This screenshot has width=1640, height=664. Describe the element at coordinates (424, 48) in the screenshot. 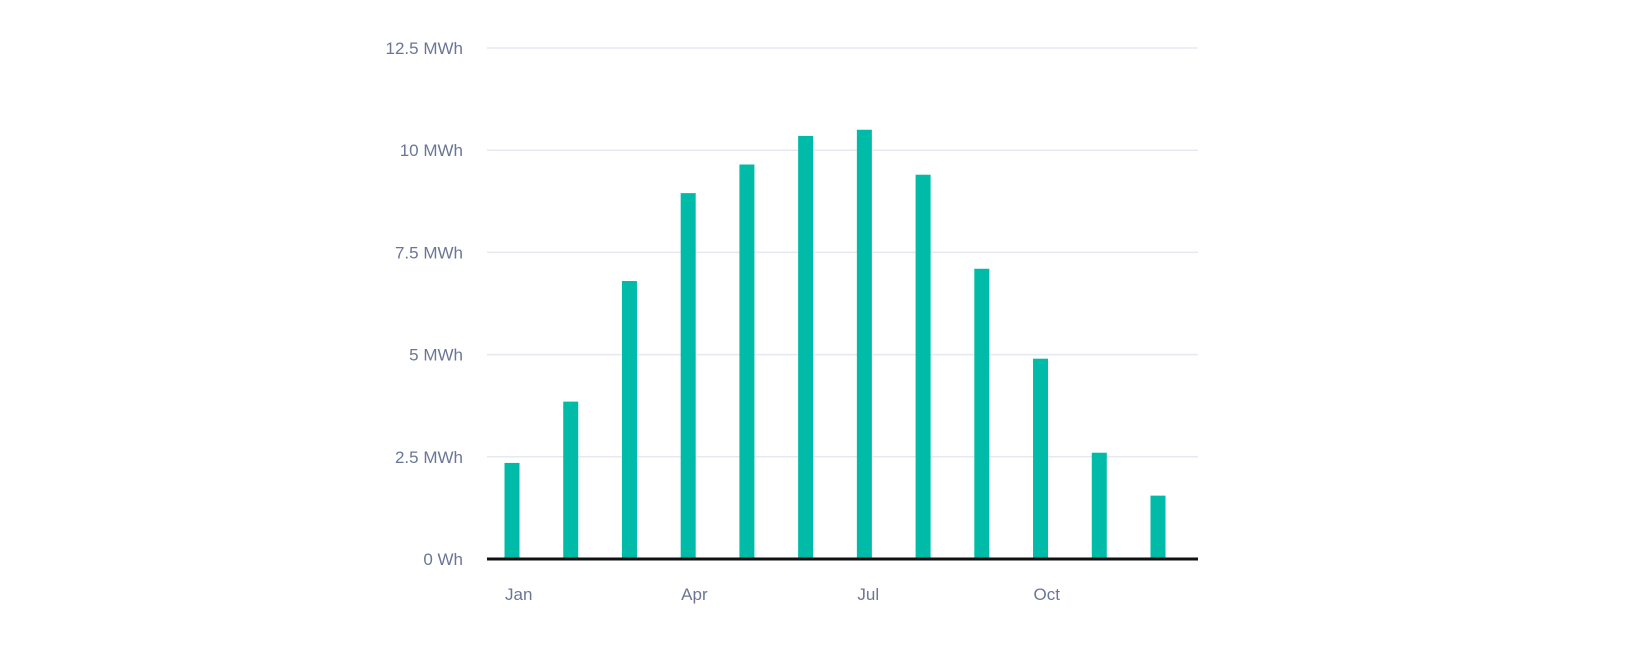

I see `y-tick-label: 12.5 MWh` at that location.